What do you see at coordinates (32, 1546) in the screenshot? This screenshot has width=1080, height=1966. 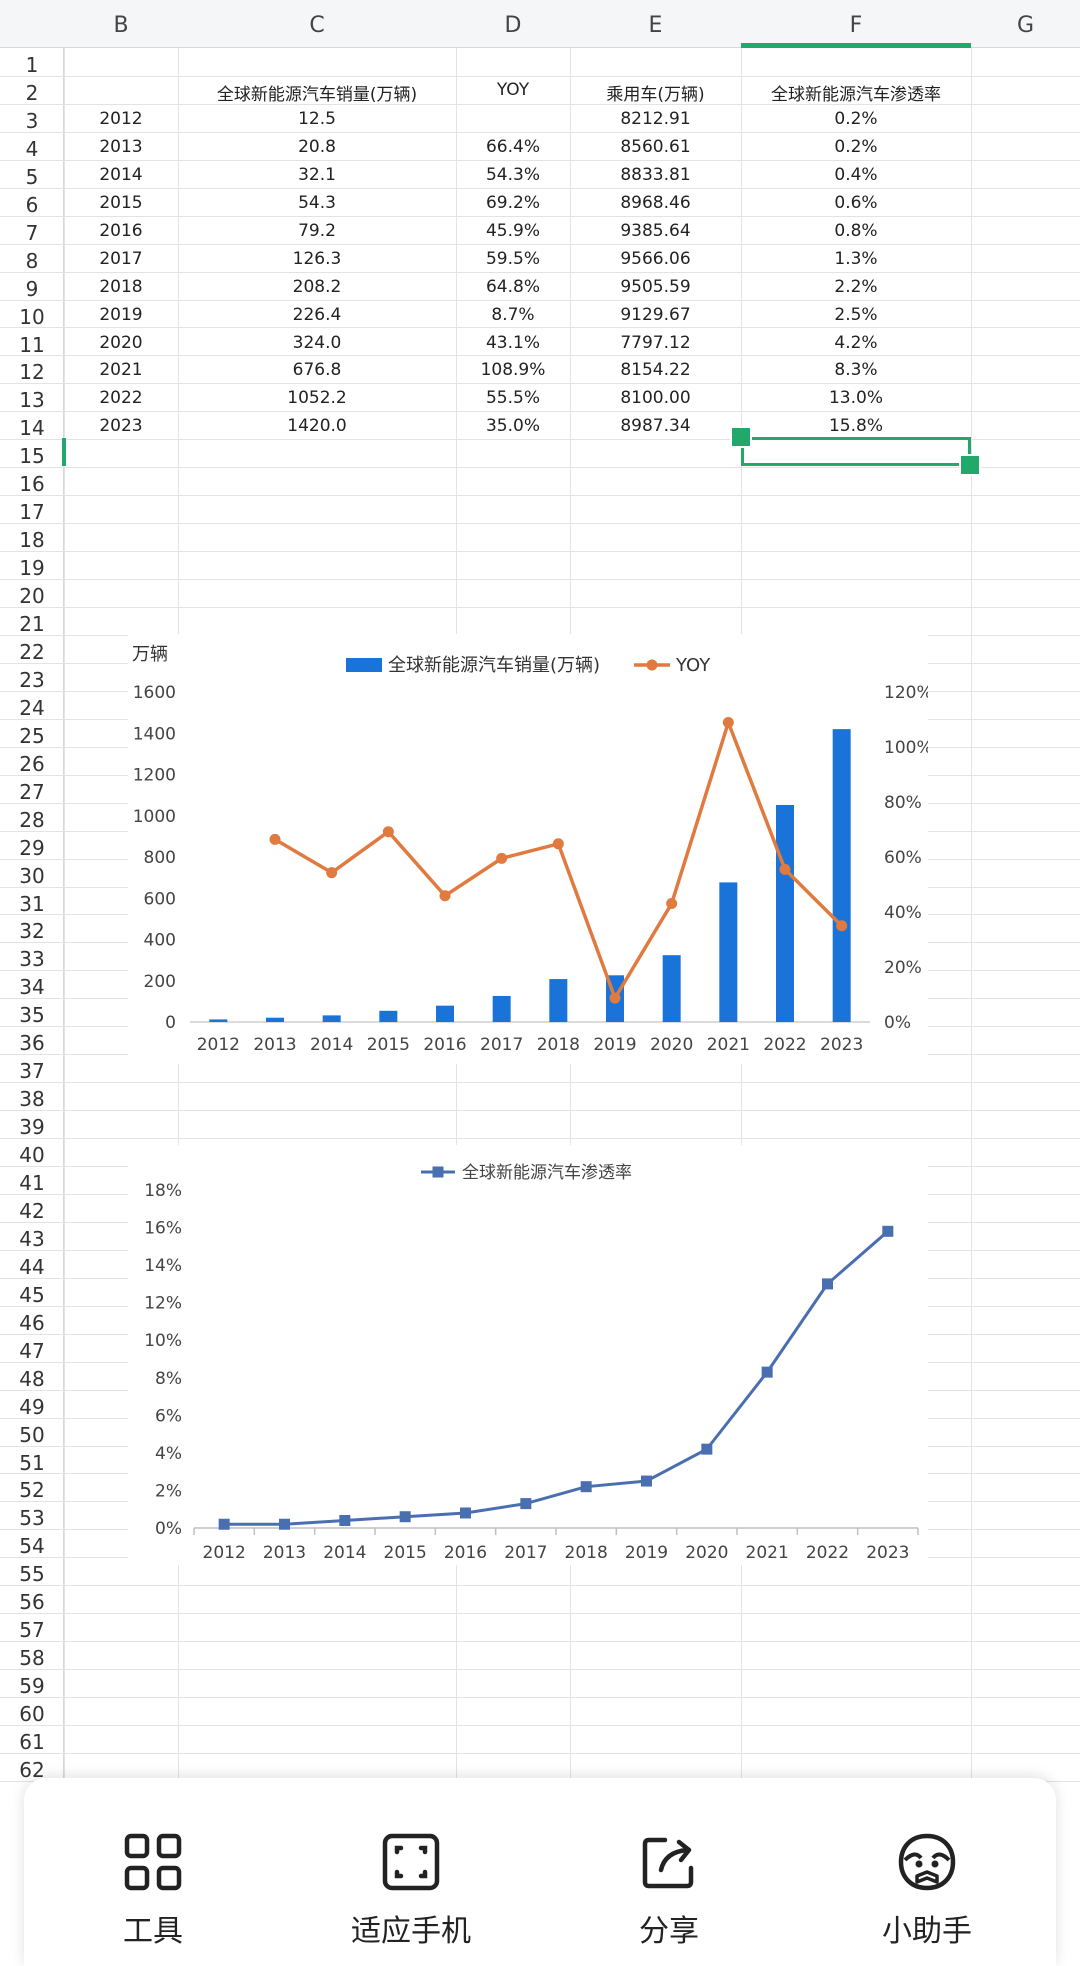 I see `row-header: 54` at bounding box center [32, 1546].